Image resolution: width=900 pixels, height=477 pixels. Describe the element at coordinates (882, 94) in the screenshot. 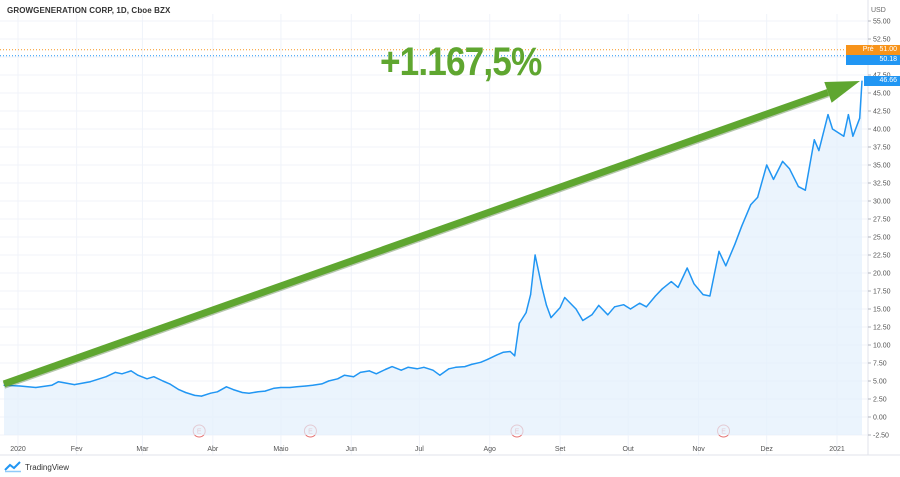

I see `y-tick-label: 45.00` at that location.